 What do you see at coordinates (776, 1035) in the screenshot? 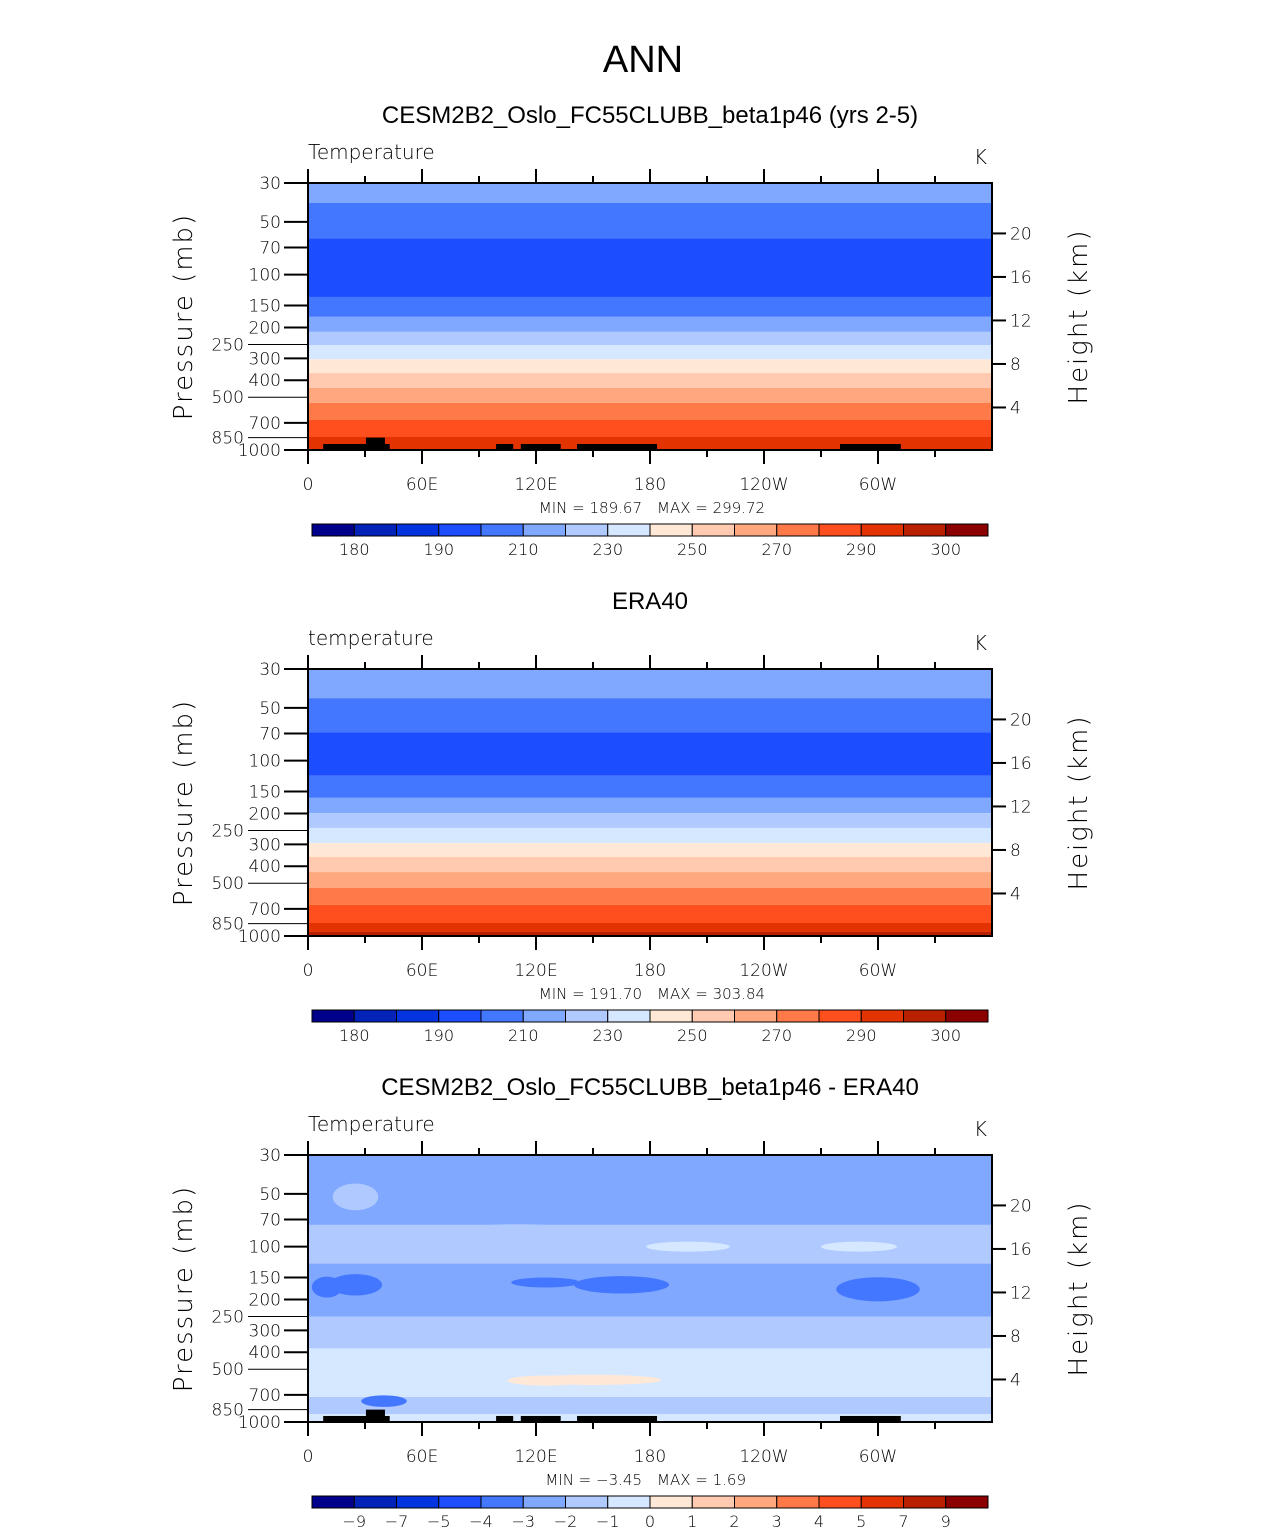
I see `colorbar-label: 270` at bounding box center [776, 1035].